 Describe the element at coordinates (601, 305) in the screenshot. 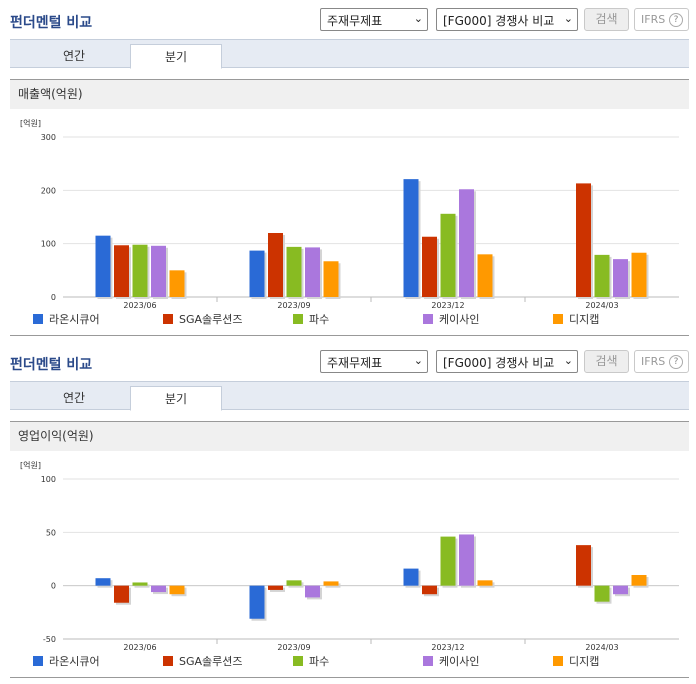

I see `x-tick-label: 2024/03` at that location.